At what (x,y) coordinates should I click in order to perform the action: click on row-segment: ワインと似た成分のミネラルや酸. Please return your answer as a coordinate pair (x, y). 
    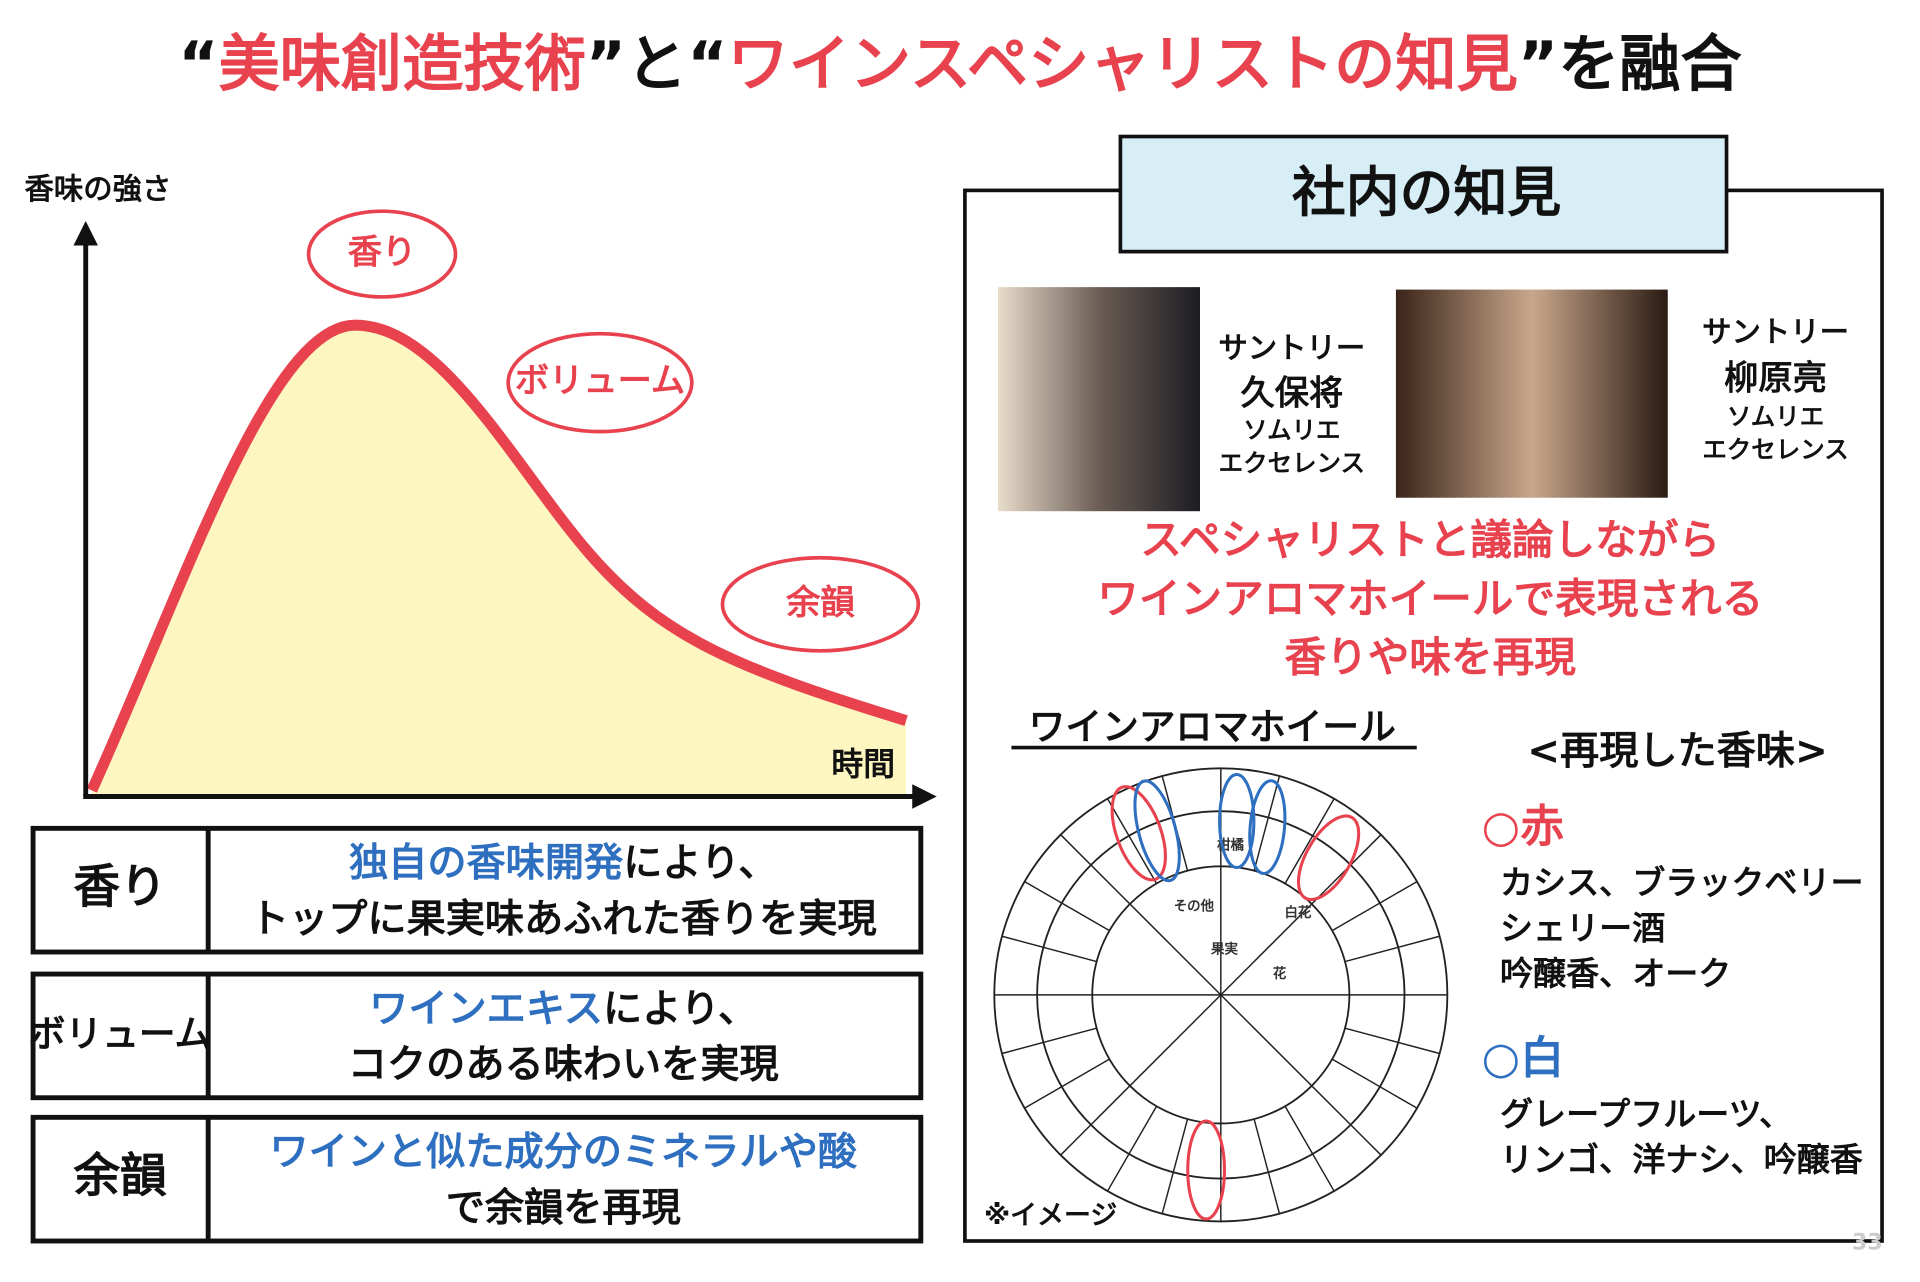
    Looking at the image, I should click on (563, 1152).